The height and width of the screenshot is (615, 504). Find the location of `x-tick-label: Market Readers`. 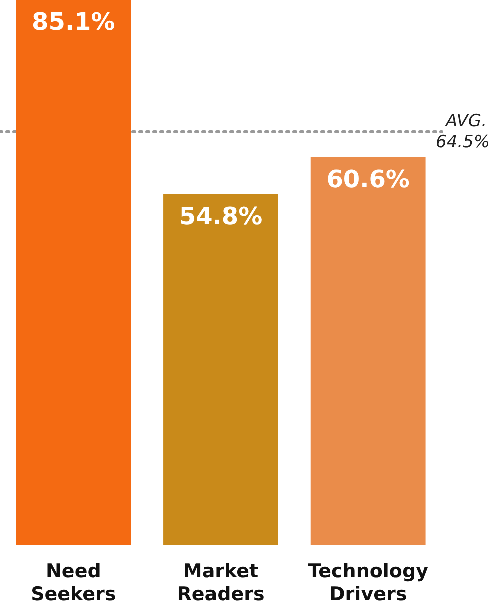

x-tick-label: Market Readers is located at coordinates (221, 583).